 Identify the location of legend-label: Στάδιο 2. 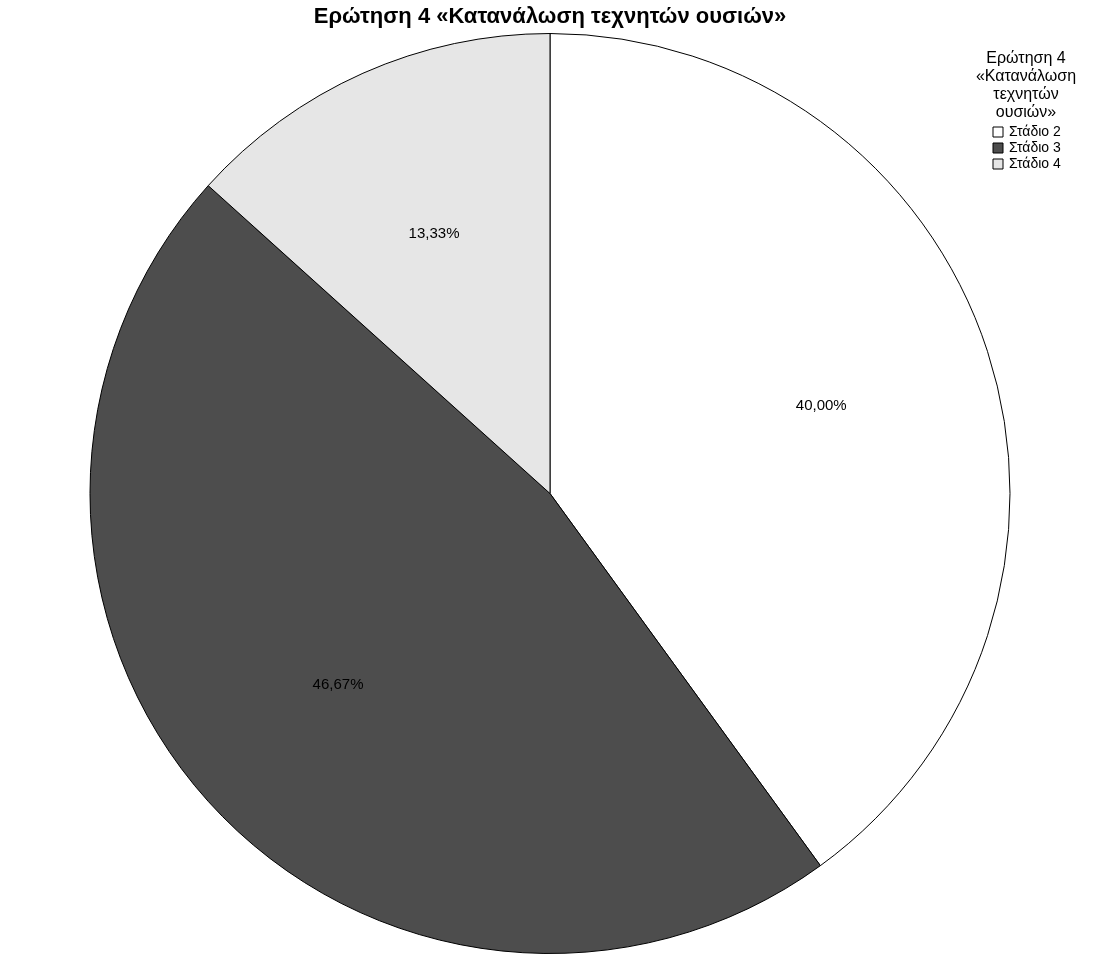
(1035, 131).